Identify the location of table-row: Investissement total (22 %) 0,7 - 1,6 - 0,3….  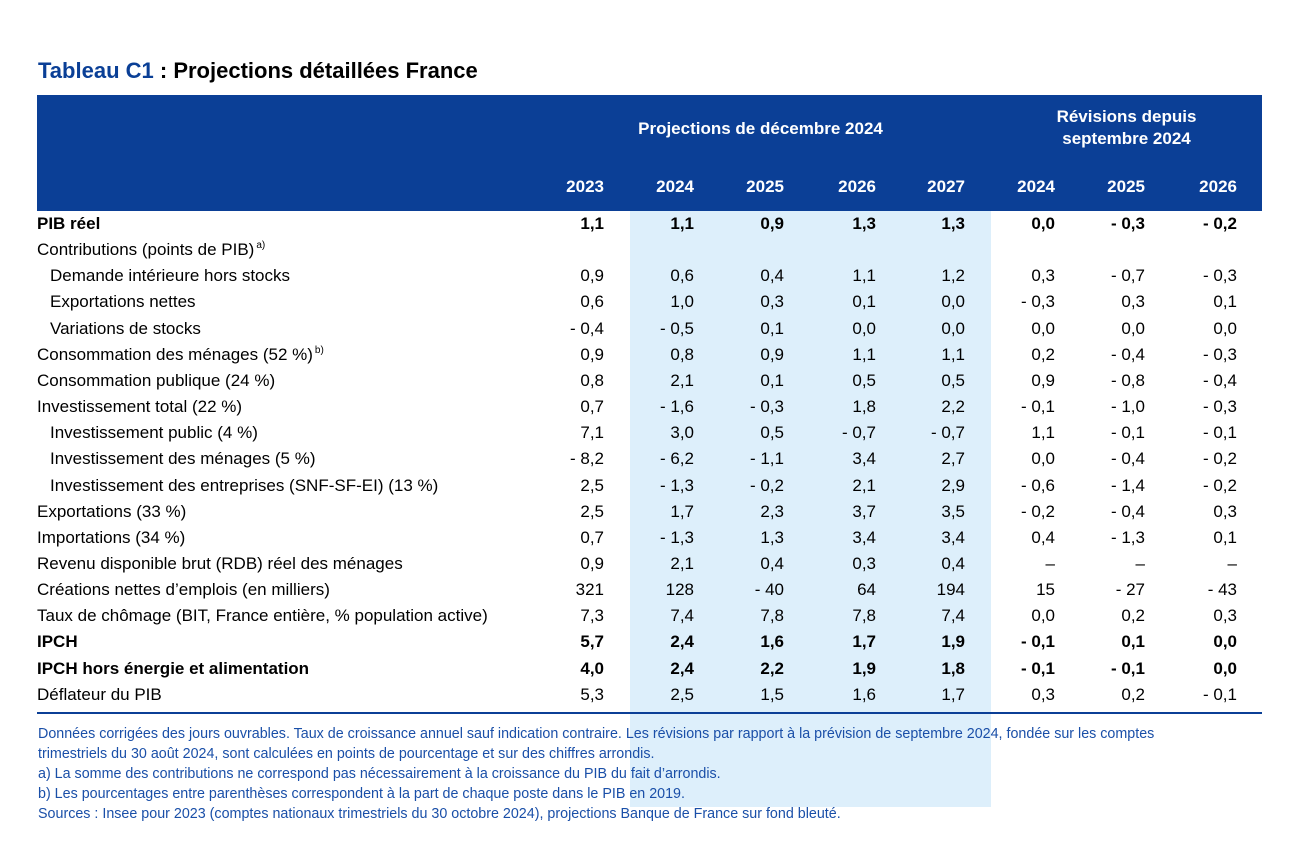
(649, 407).